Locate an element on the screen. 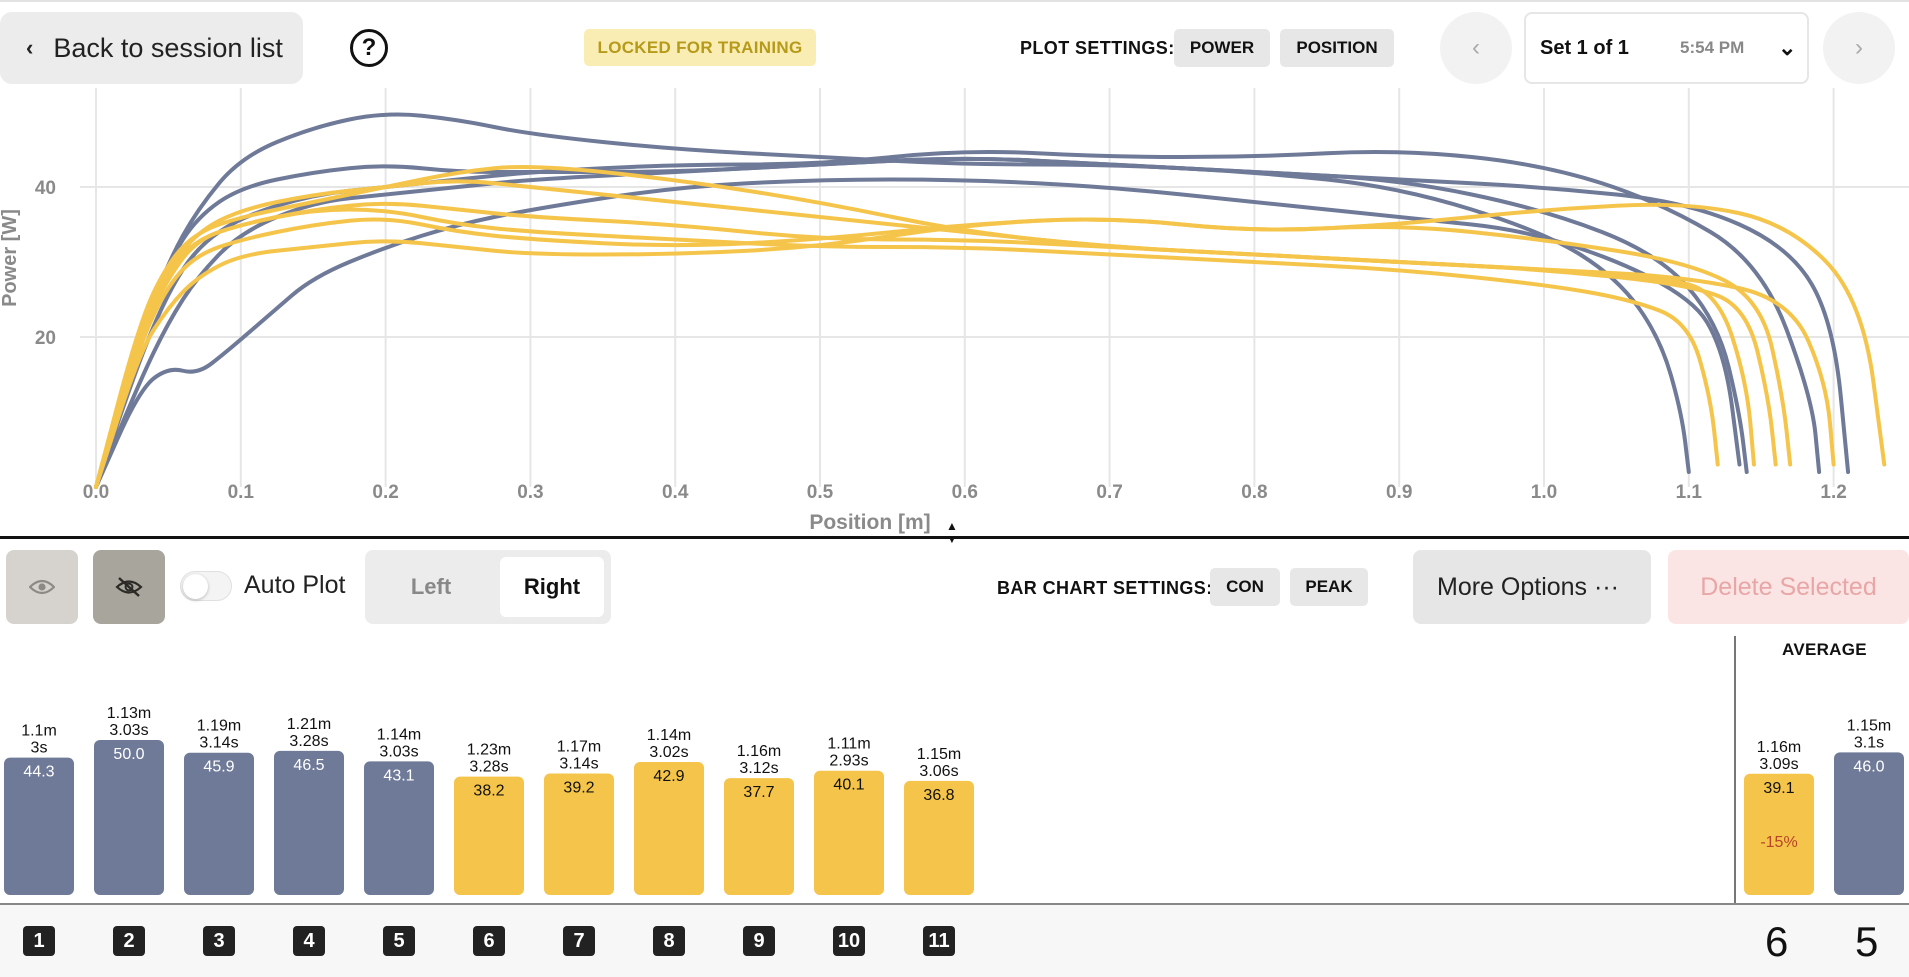 Image resolution: width=1909 pixels, height=977 pixels. set-selector-dropdown: Set 1 of 1 5:54 PM ⌄ is located at coordinates (1666, 48).